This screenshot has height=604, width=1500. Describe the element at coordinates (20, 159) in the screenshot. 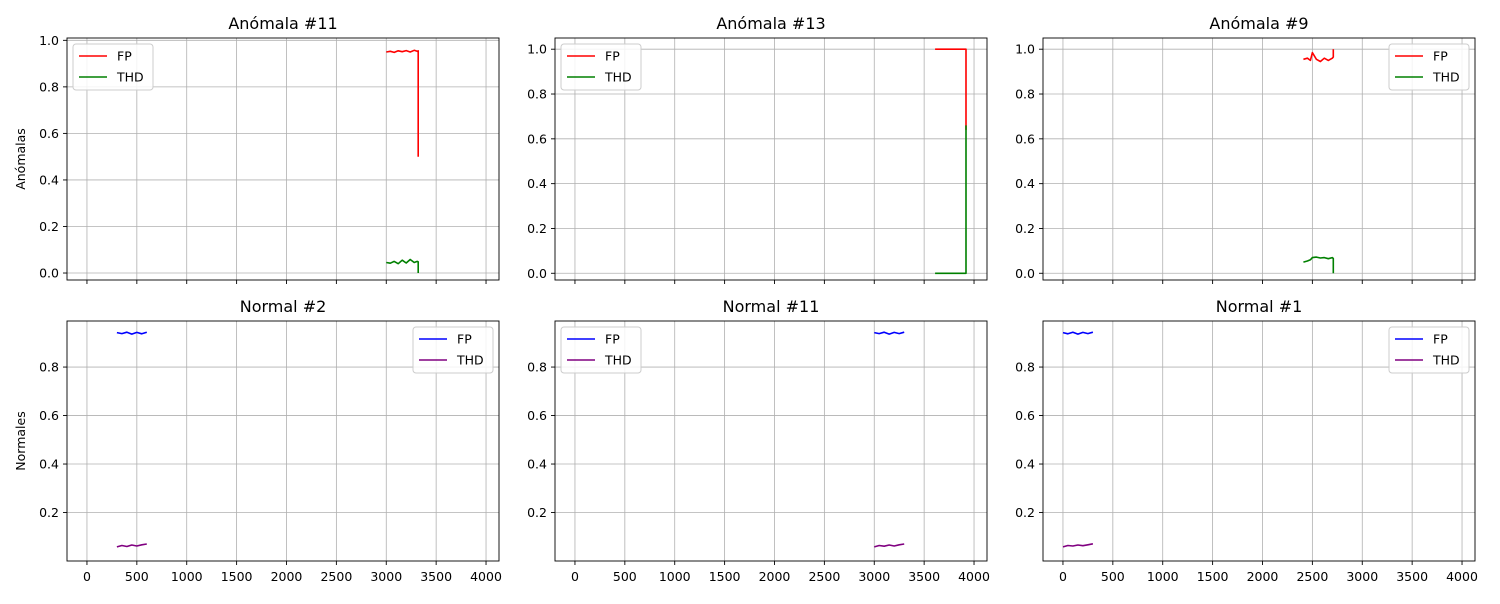

I see `y-axis-label: Anómalas` at that location.